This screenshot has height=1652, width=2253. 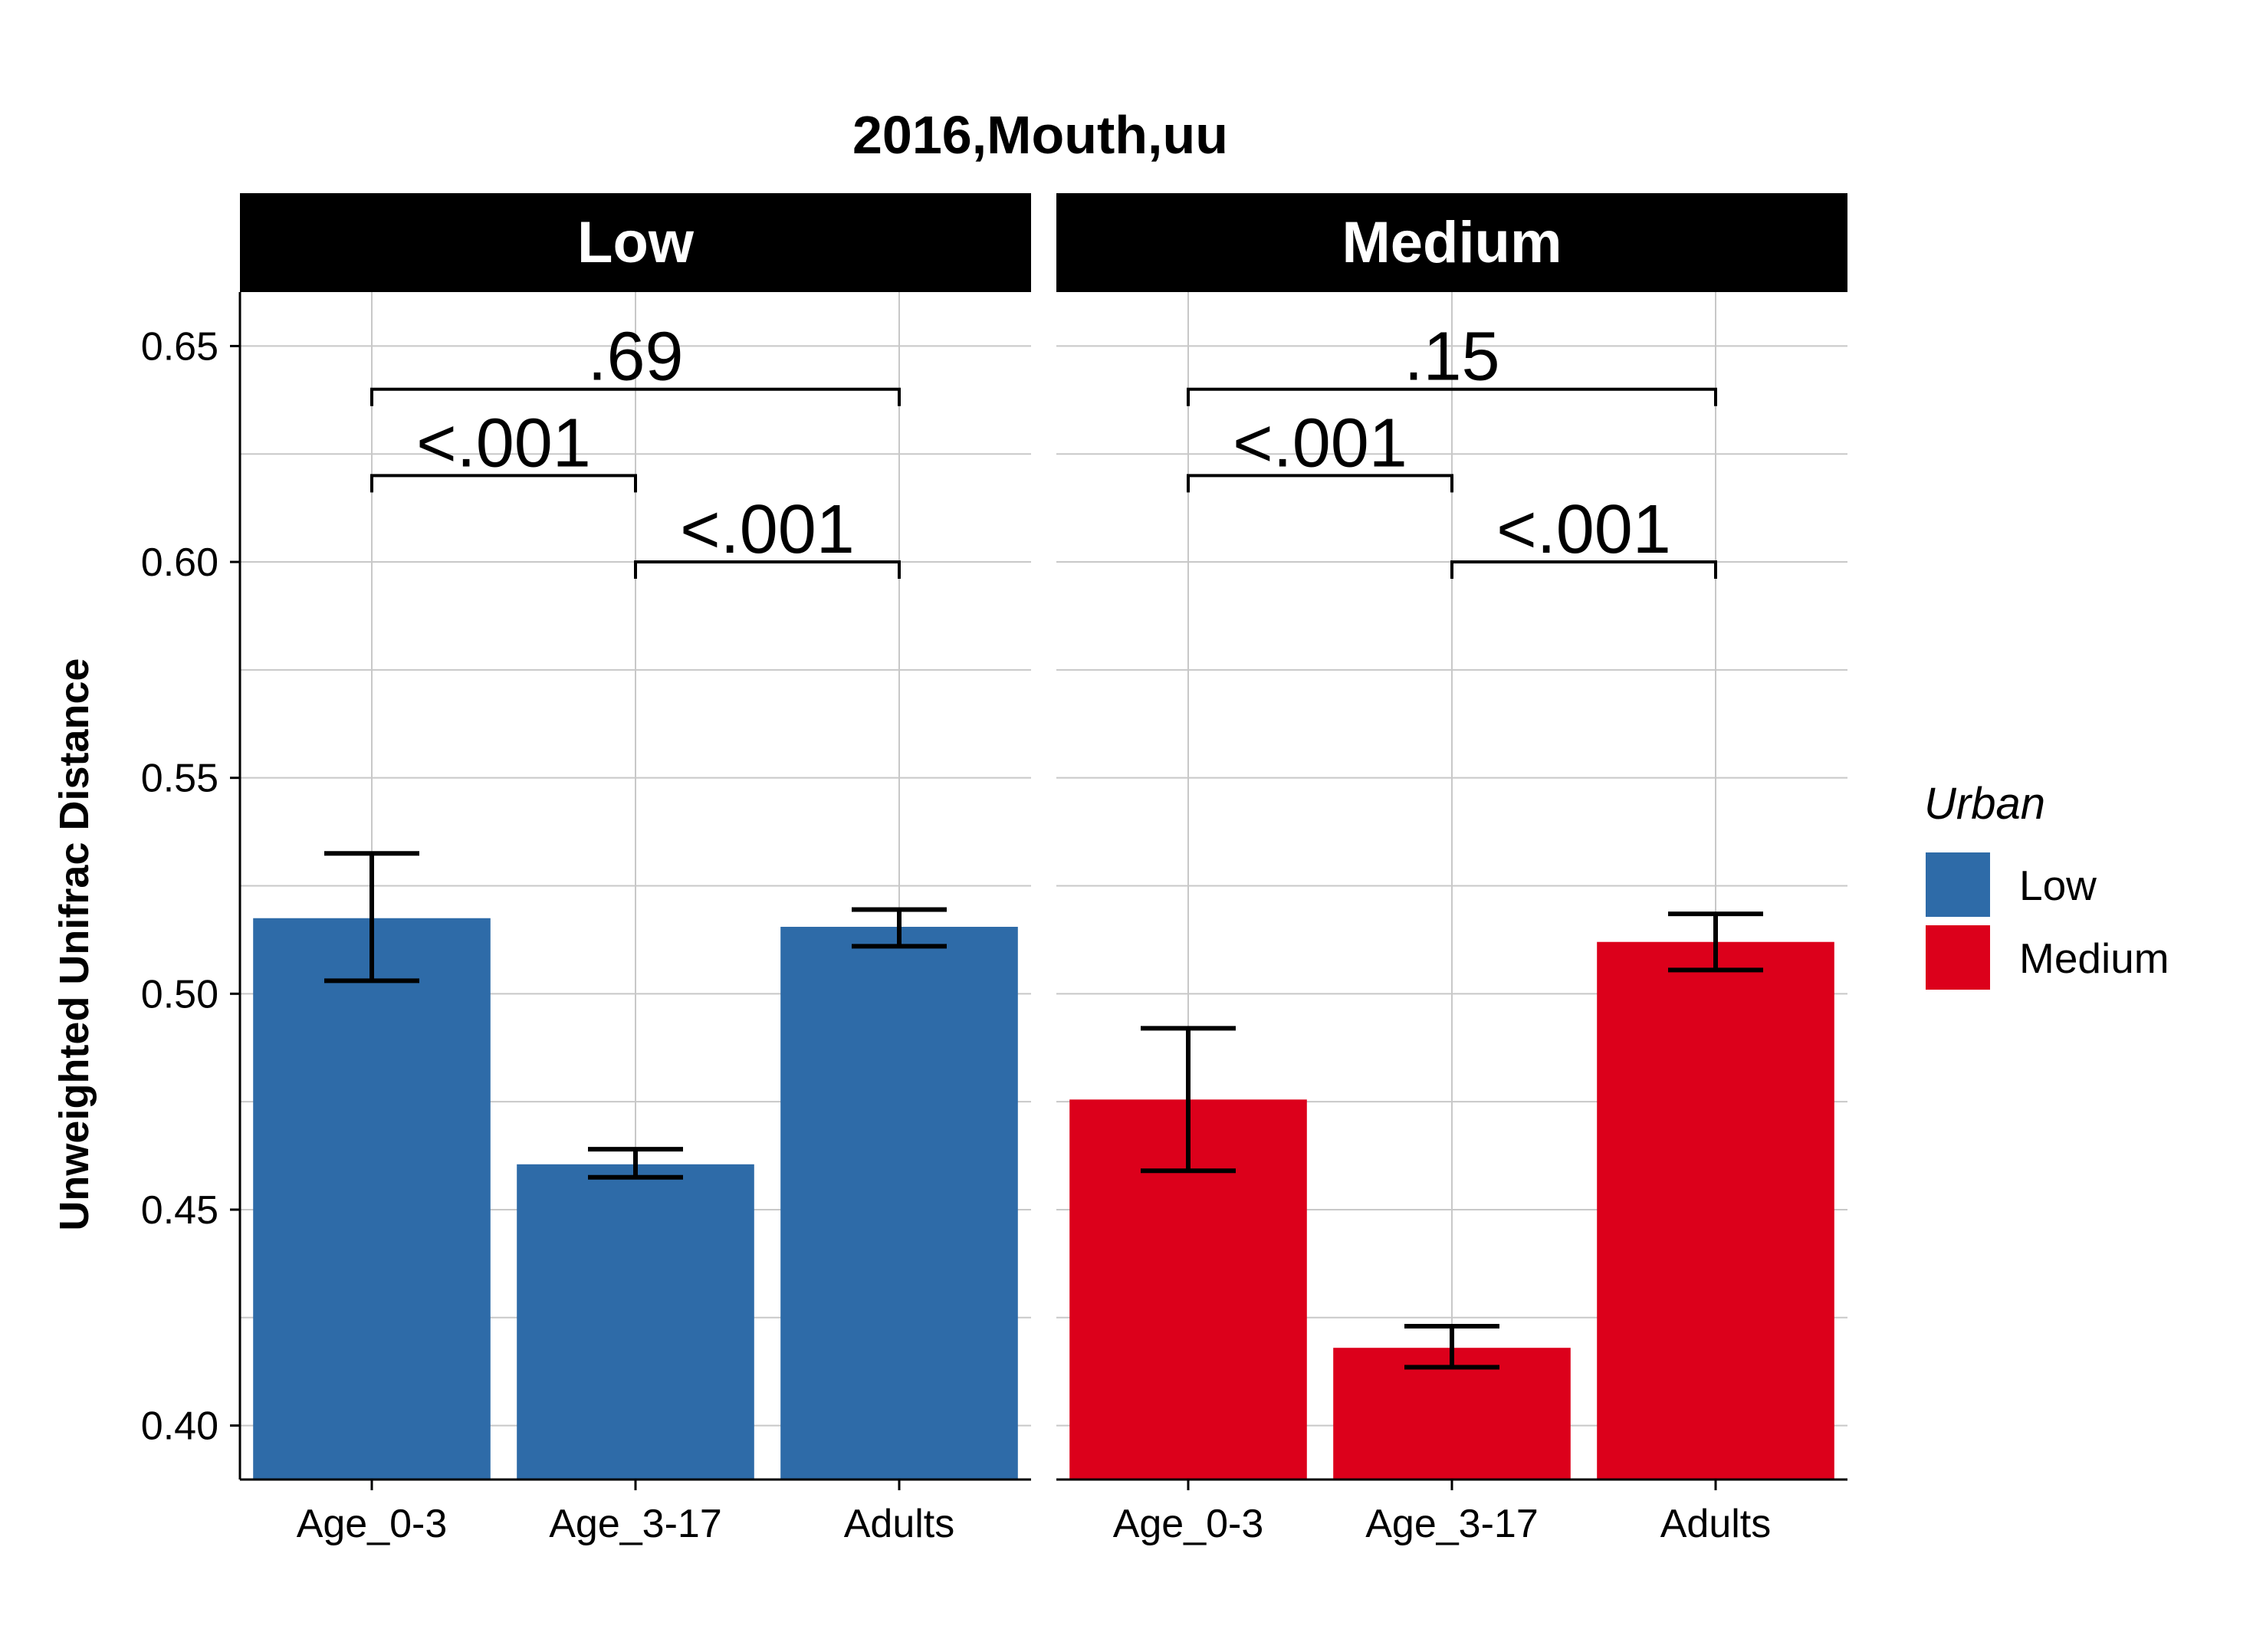 What do you see at coordinates (179, 562) in the screenshot?
I see `y-tick-label: 0.60` at bounding box center [179, 562].